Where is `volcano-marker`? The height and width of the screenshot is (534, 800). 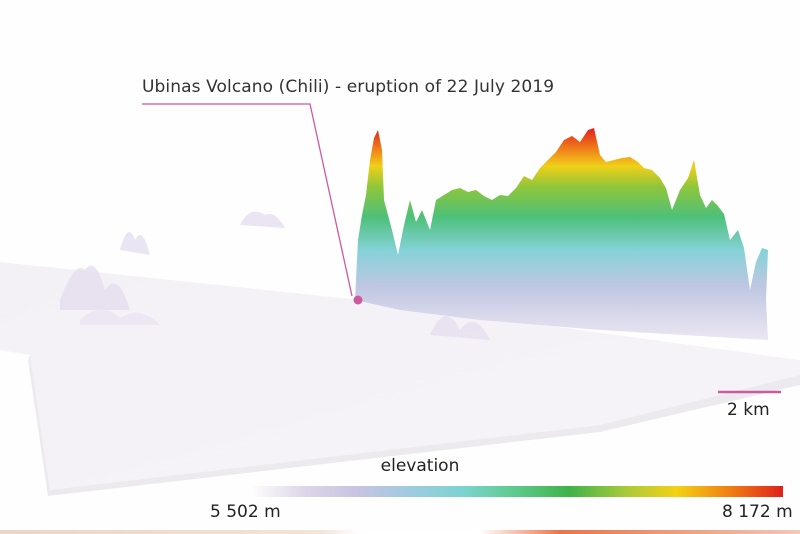 volcano-marker is located at coordinates (358, 300).